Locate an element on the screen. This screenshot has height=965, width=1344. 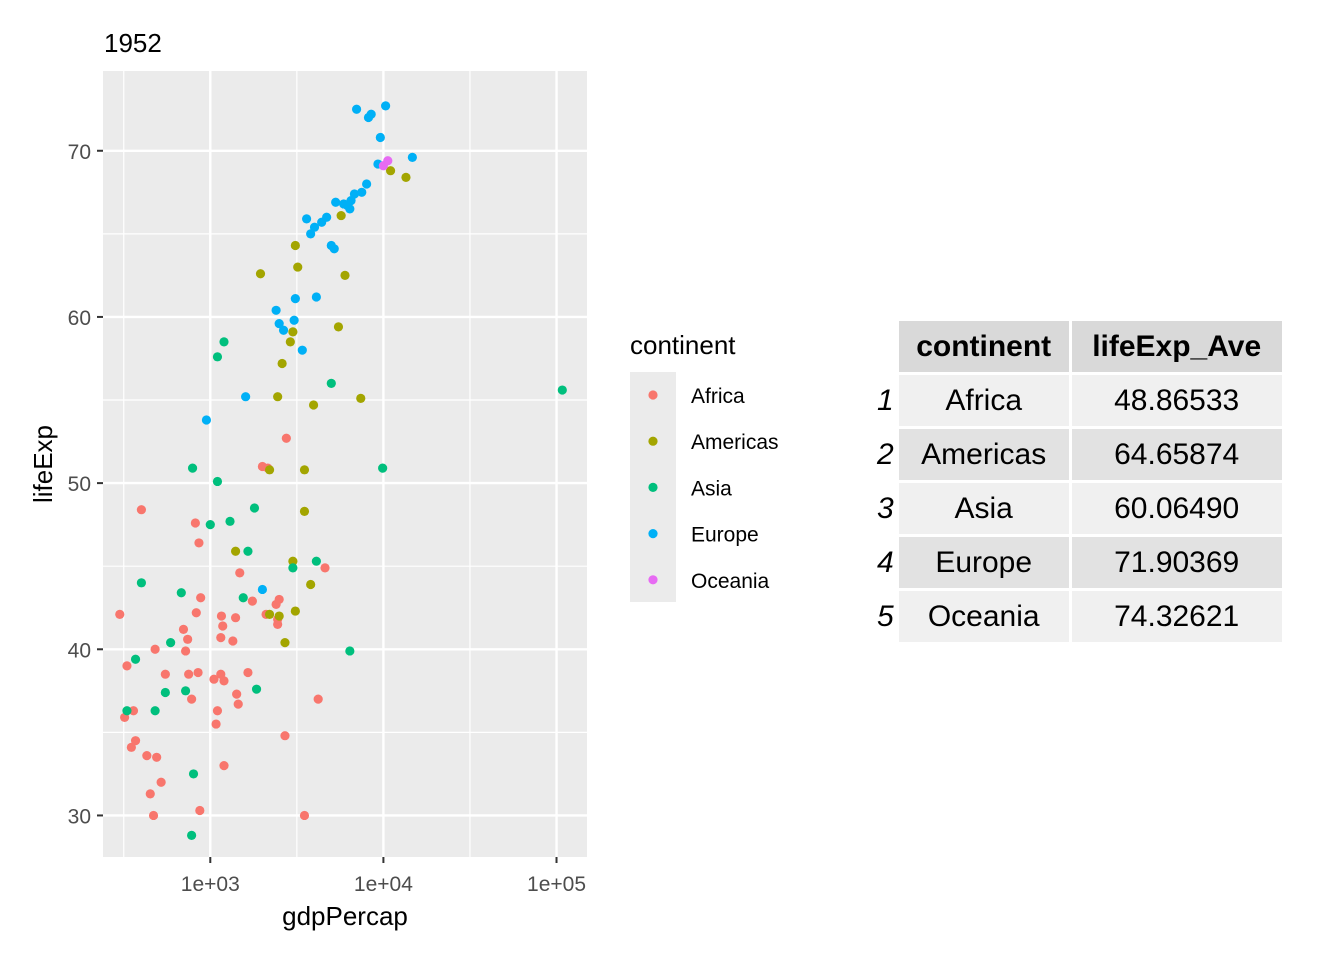
x-tick-label: 1e+03 is located at coordinates (210, 884).